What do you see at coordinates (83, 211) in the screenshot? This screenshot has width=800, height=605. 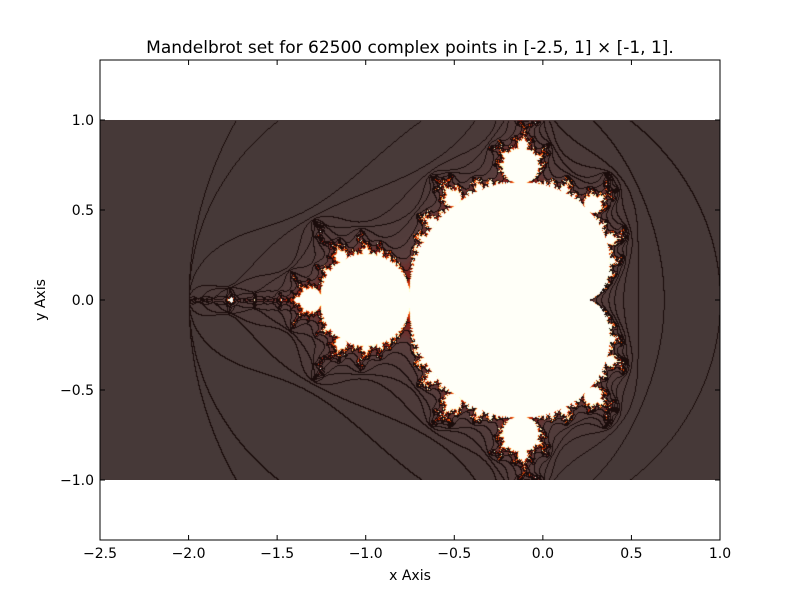 I see `y-tick-label: 0.5` at bounding box center [83, 211].